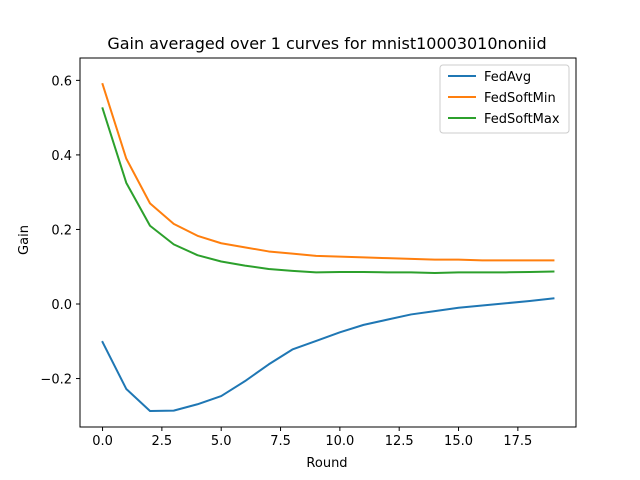 This screenshot has width=640, height=480. I want to click on legend-label-fedsoftmax: FedSoftMax, so click(522, 119).